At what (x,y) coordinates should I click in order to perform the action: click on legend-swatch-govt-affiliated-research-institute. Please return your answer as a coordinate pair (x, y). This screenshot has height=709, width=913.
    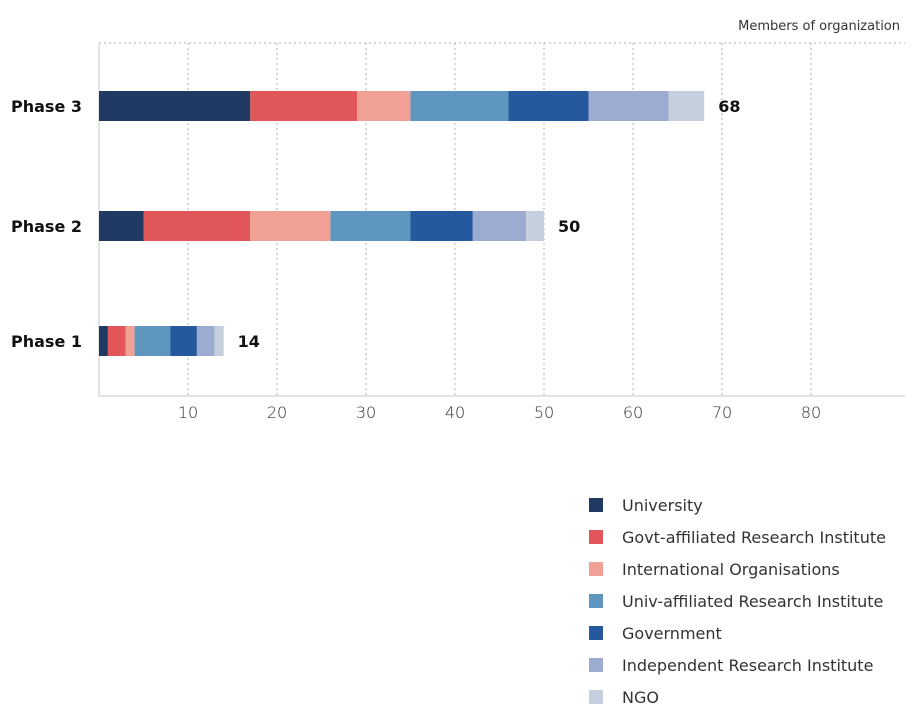
    Looking at the image, I should click on (596, 537).